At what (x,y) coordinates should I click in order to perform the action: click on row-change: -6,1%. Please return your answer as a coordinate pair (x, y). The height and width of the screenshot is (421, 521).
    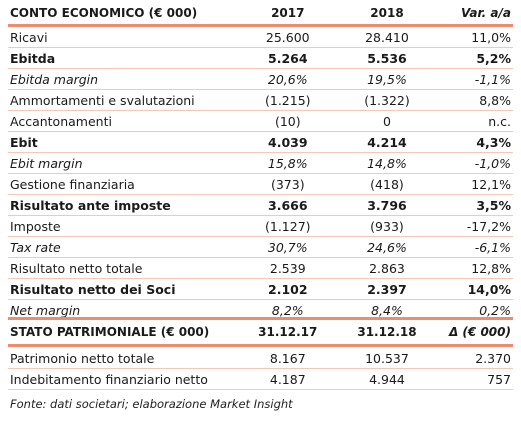
    Looking at the image, I should click on (492, 247).